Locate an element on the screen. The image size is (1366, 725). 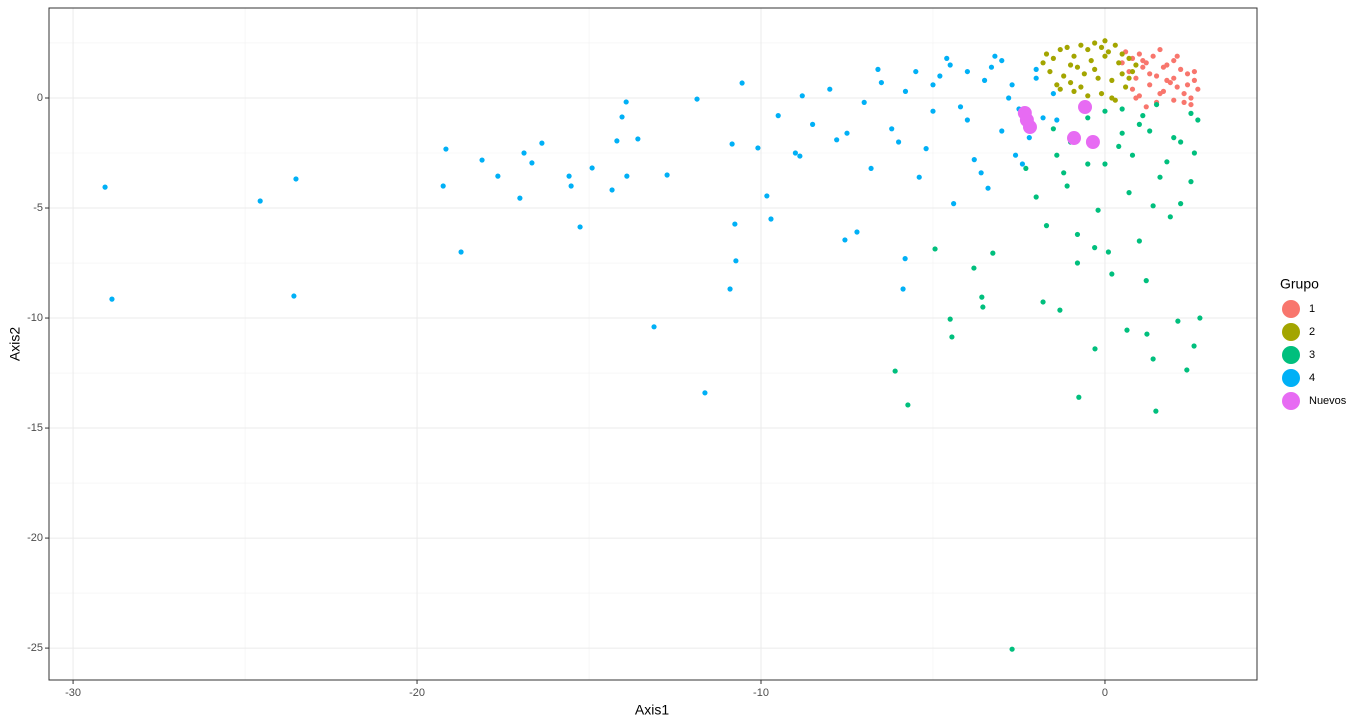
legend-title: Grupo is located at coordinates (1299, 284).